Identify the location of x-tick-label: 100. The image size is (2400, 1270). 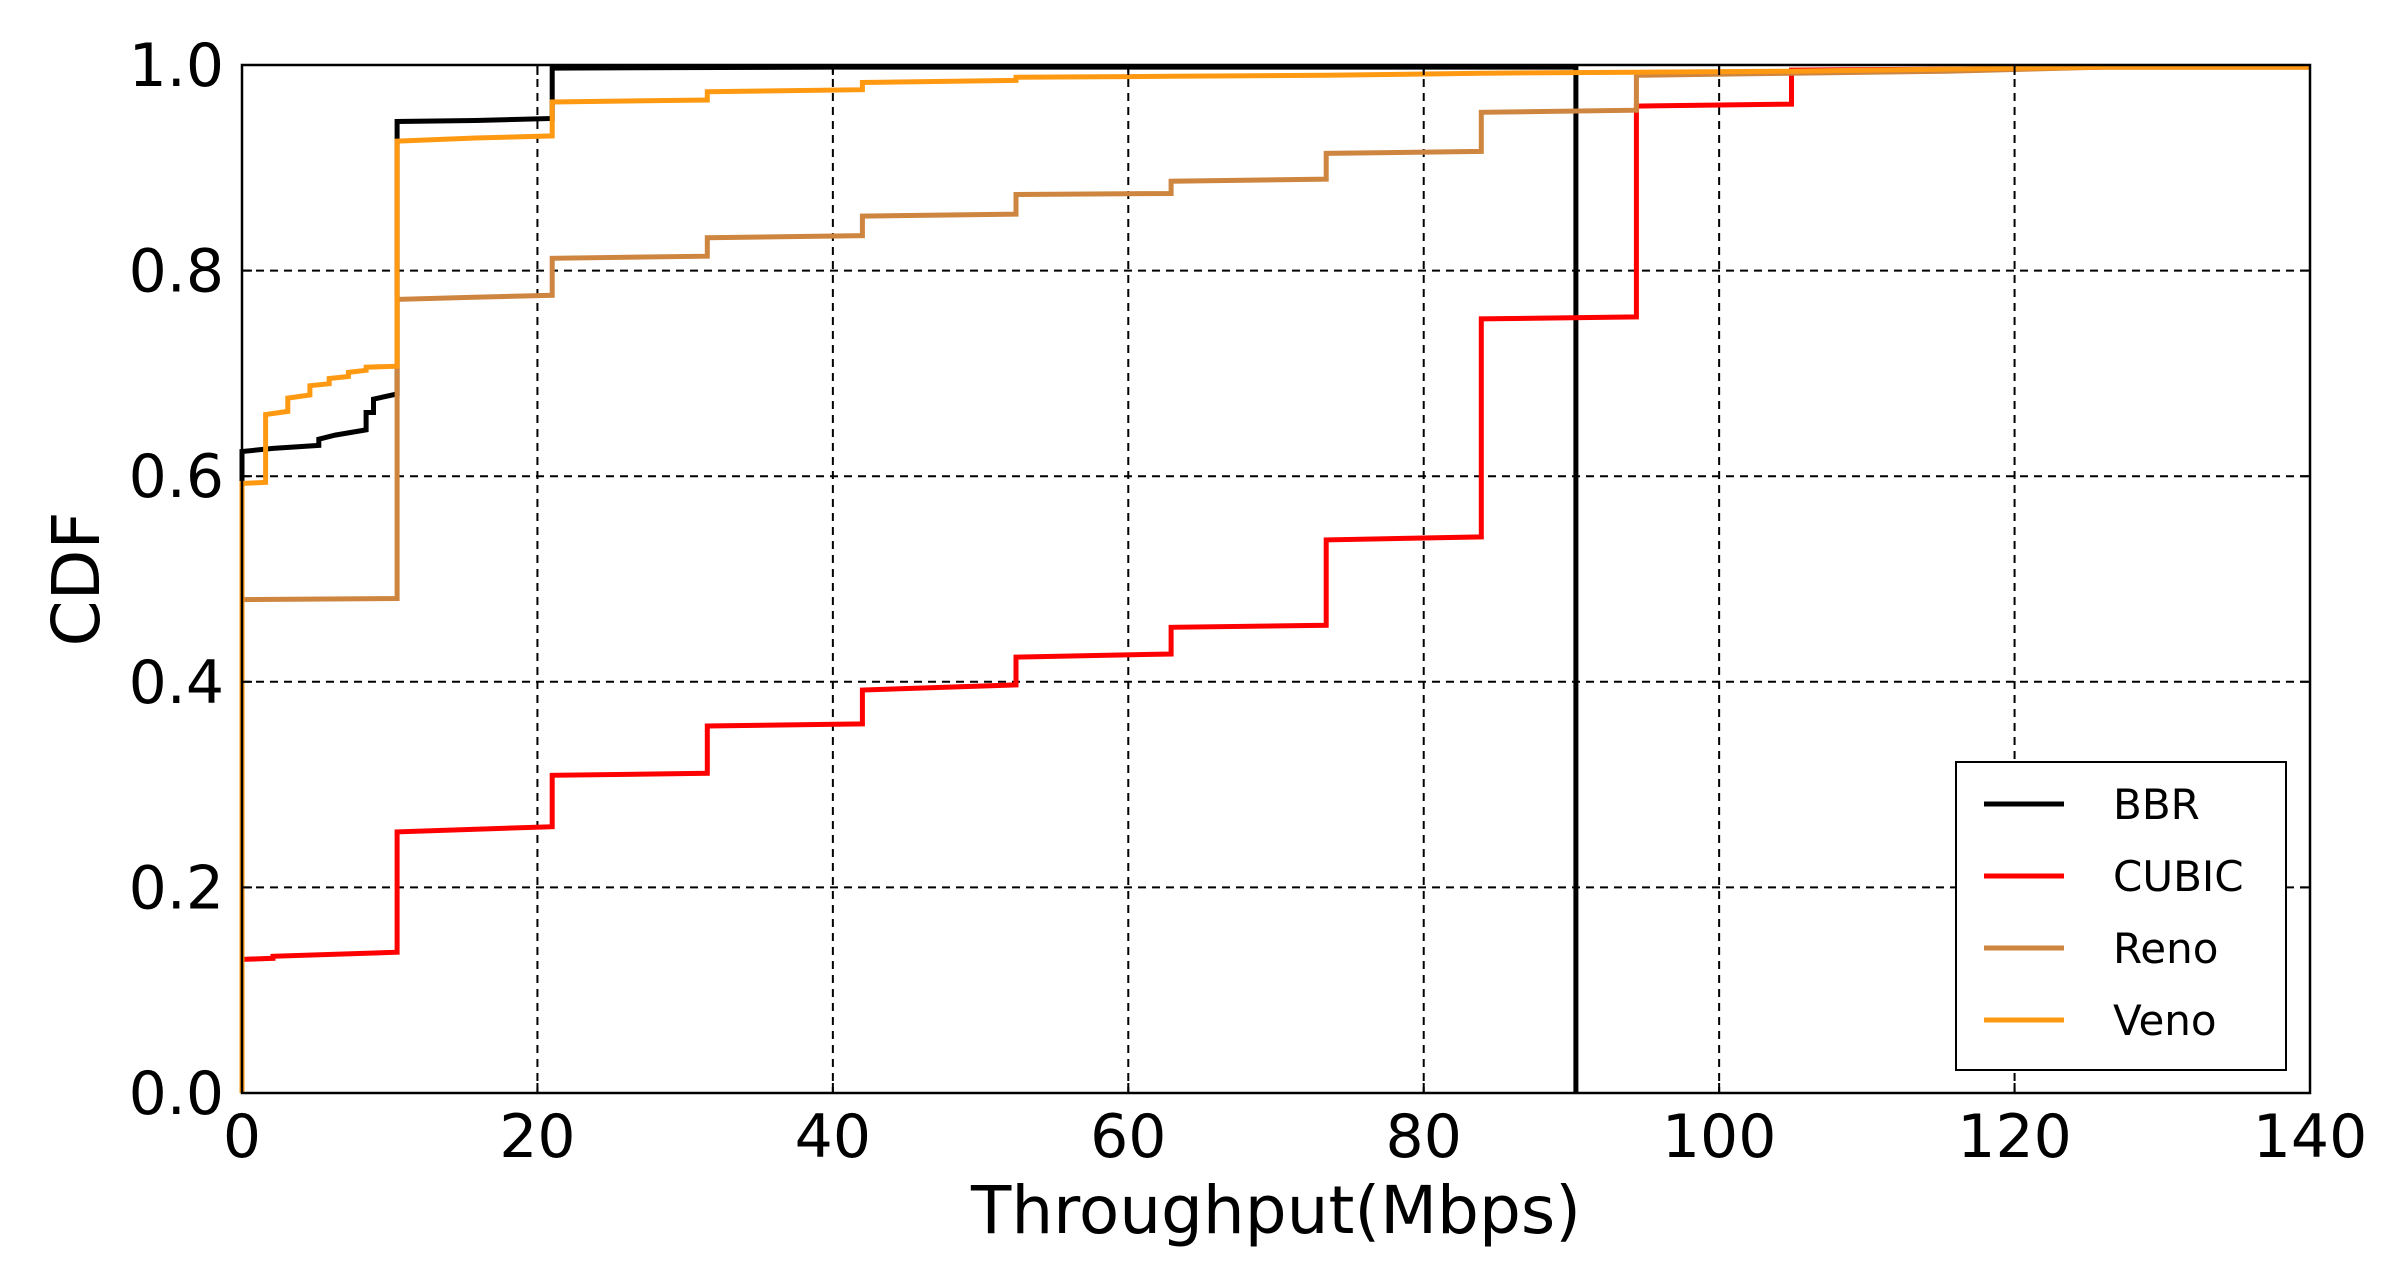
(1719, 1137).